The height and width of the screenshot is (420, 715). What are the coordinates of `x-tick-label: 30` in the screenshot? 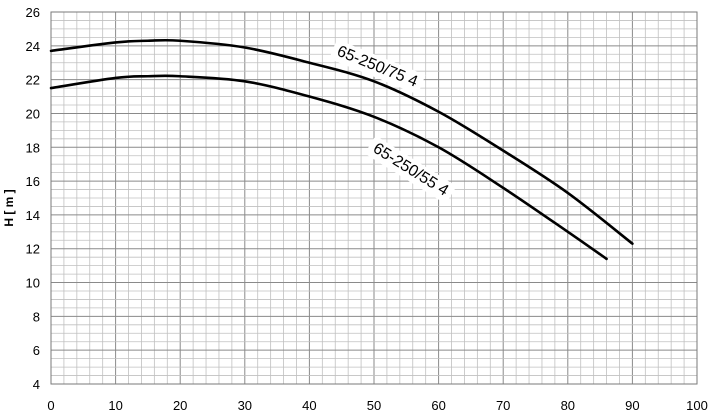 It's located at (245, 405).